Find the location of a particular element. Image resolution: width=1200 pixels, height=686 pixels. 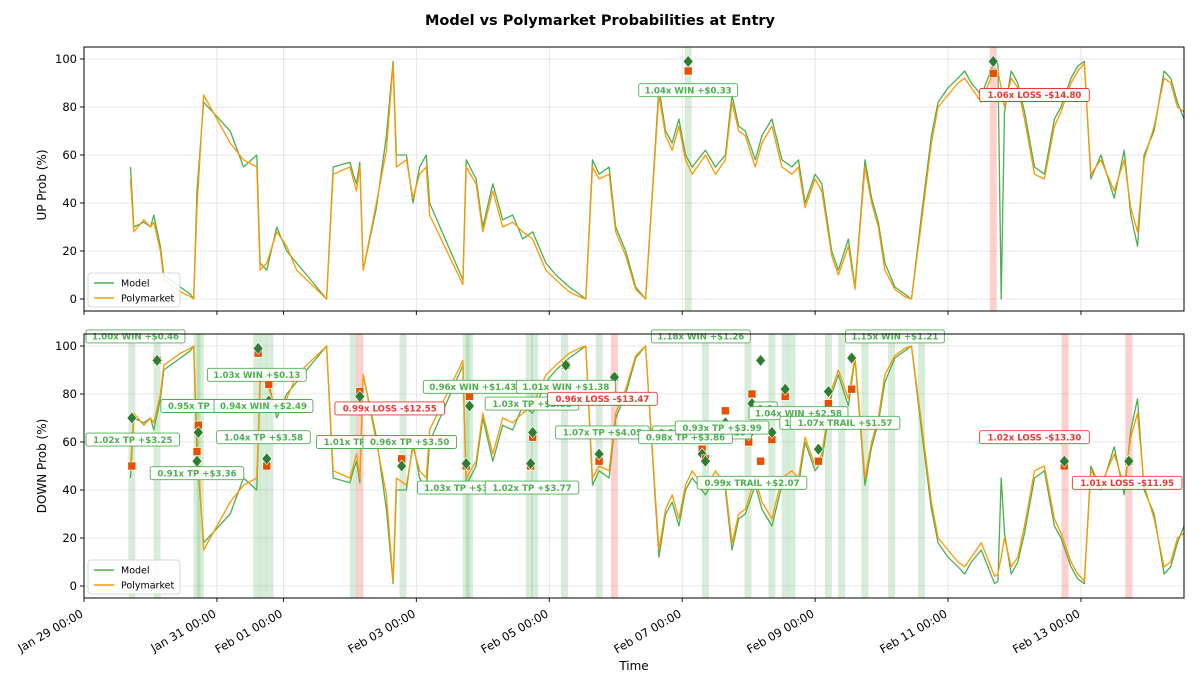

up-annotation-label-0: 1.04x WIN +$0.33 is located at coordinates (688, 91).